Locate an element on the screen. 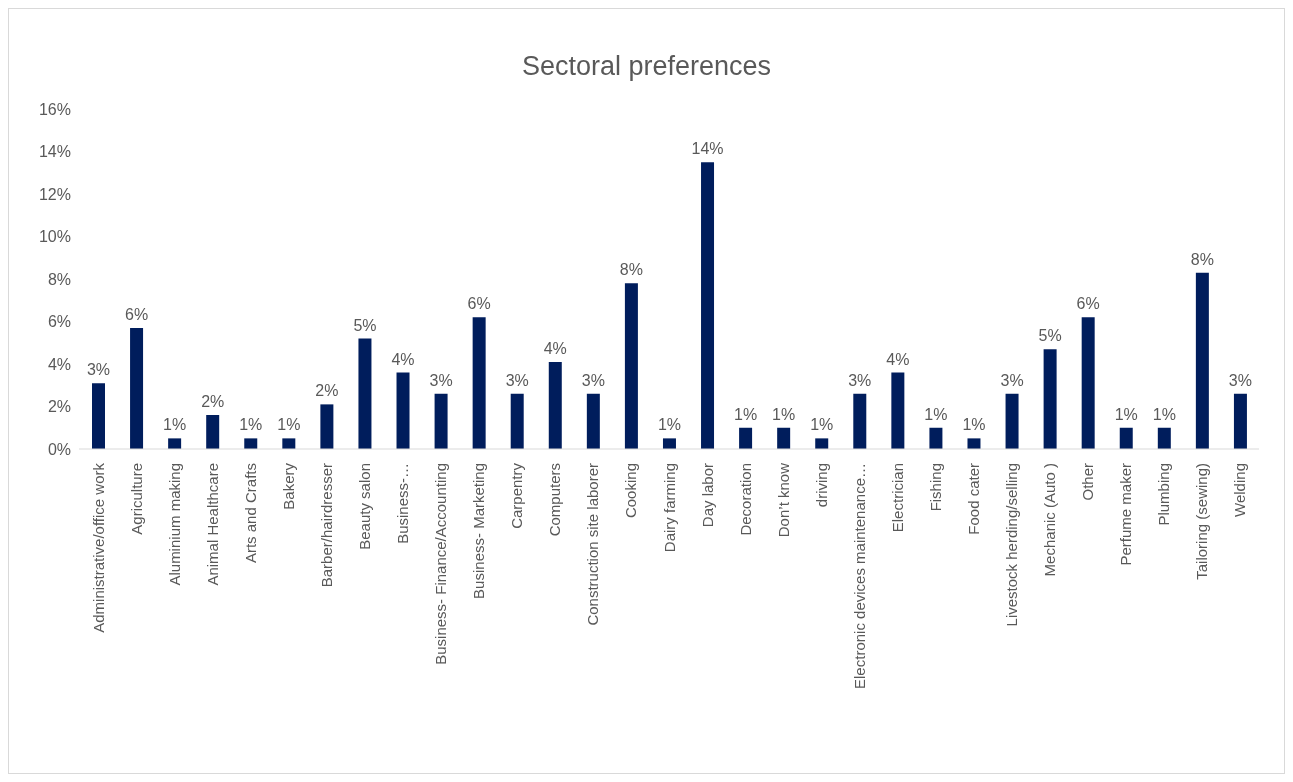 This screenshot has width=1293, height=782. x-tick-label: Electrician is located at coordinates (897, 498).